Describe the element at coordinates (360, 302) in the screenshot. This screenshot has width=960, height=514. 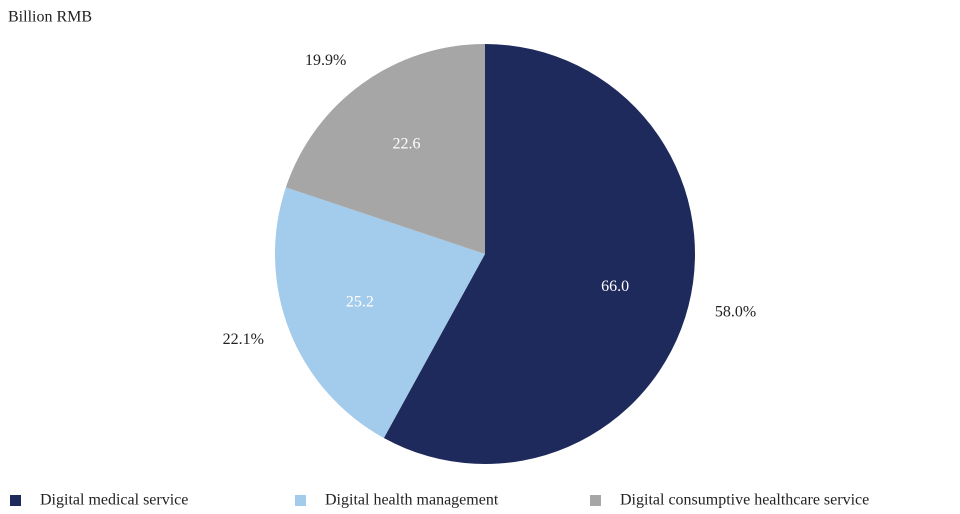
I see `value-label: 25.2` at that location.